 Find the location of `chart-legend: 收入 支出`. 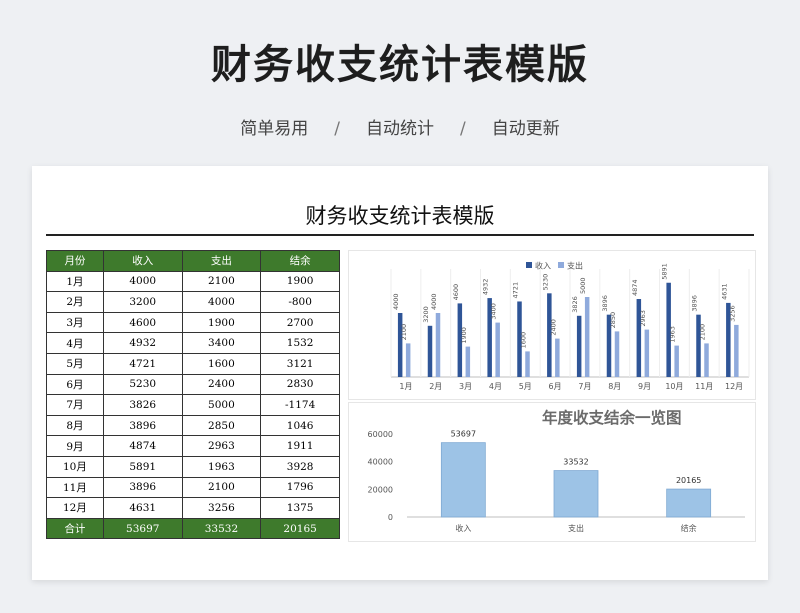

chart-legend: 收入 支出 is located at coordinates (554, 266).